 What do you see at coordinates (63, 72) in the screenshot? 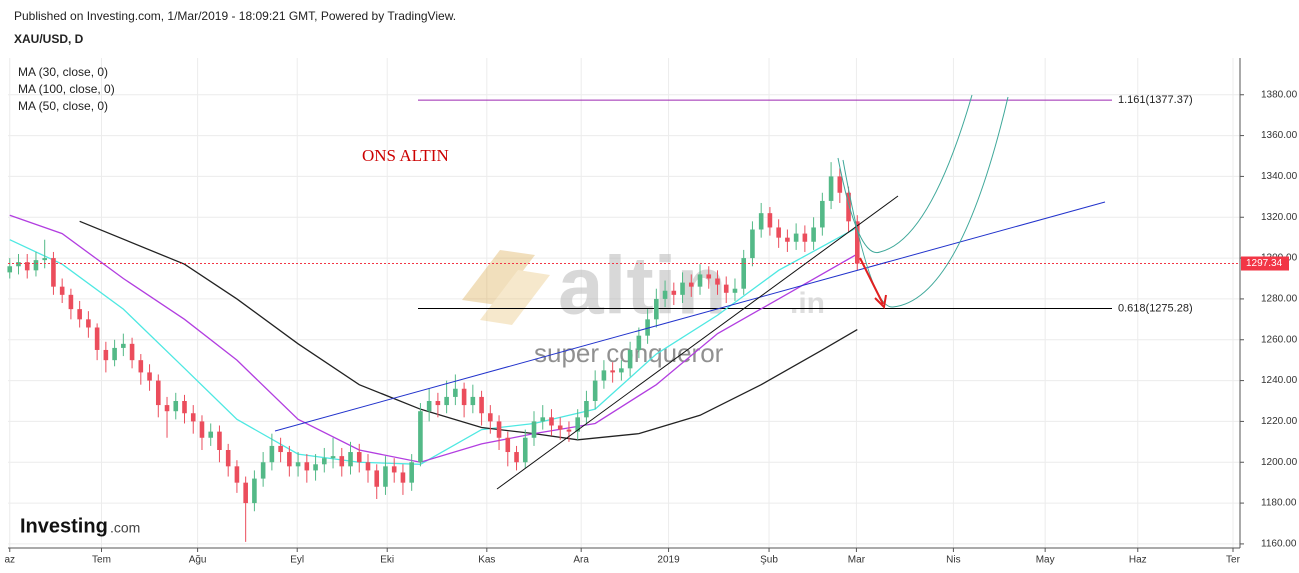
I see `legend-entry: MA (30, close, 0)` at bounding box center [63, 72].